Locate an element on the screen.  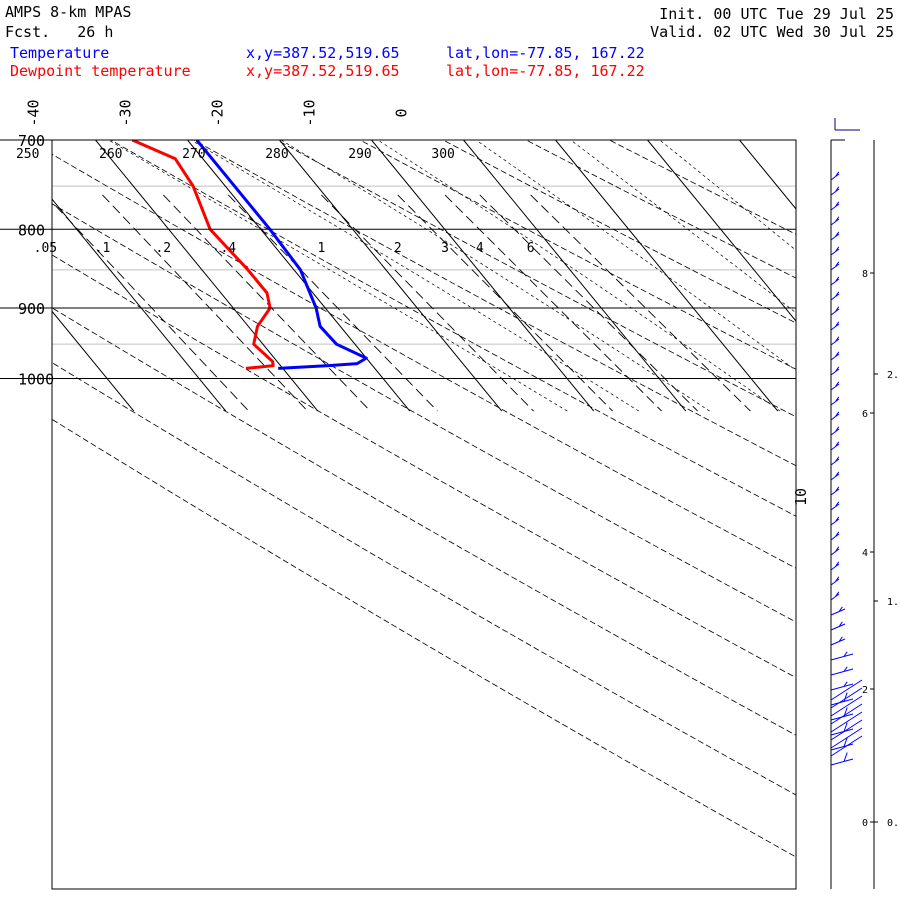
dry-adiabat-label: 290 is located at coordinates (359, 154).